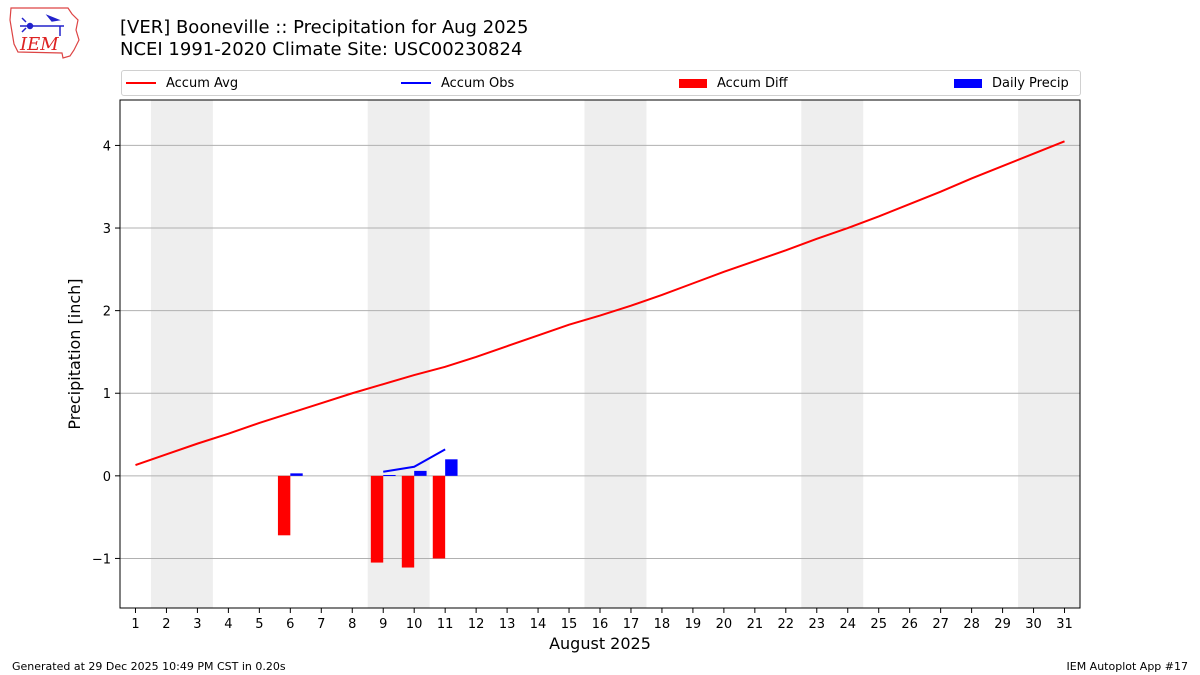 The width and height of the screenshot is (1200, 675). I want to click on x-tick-label: 14, so click(538, 624).